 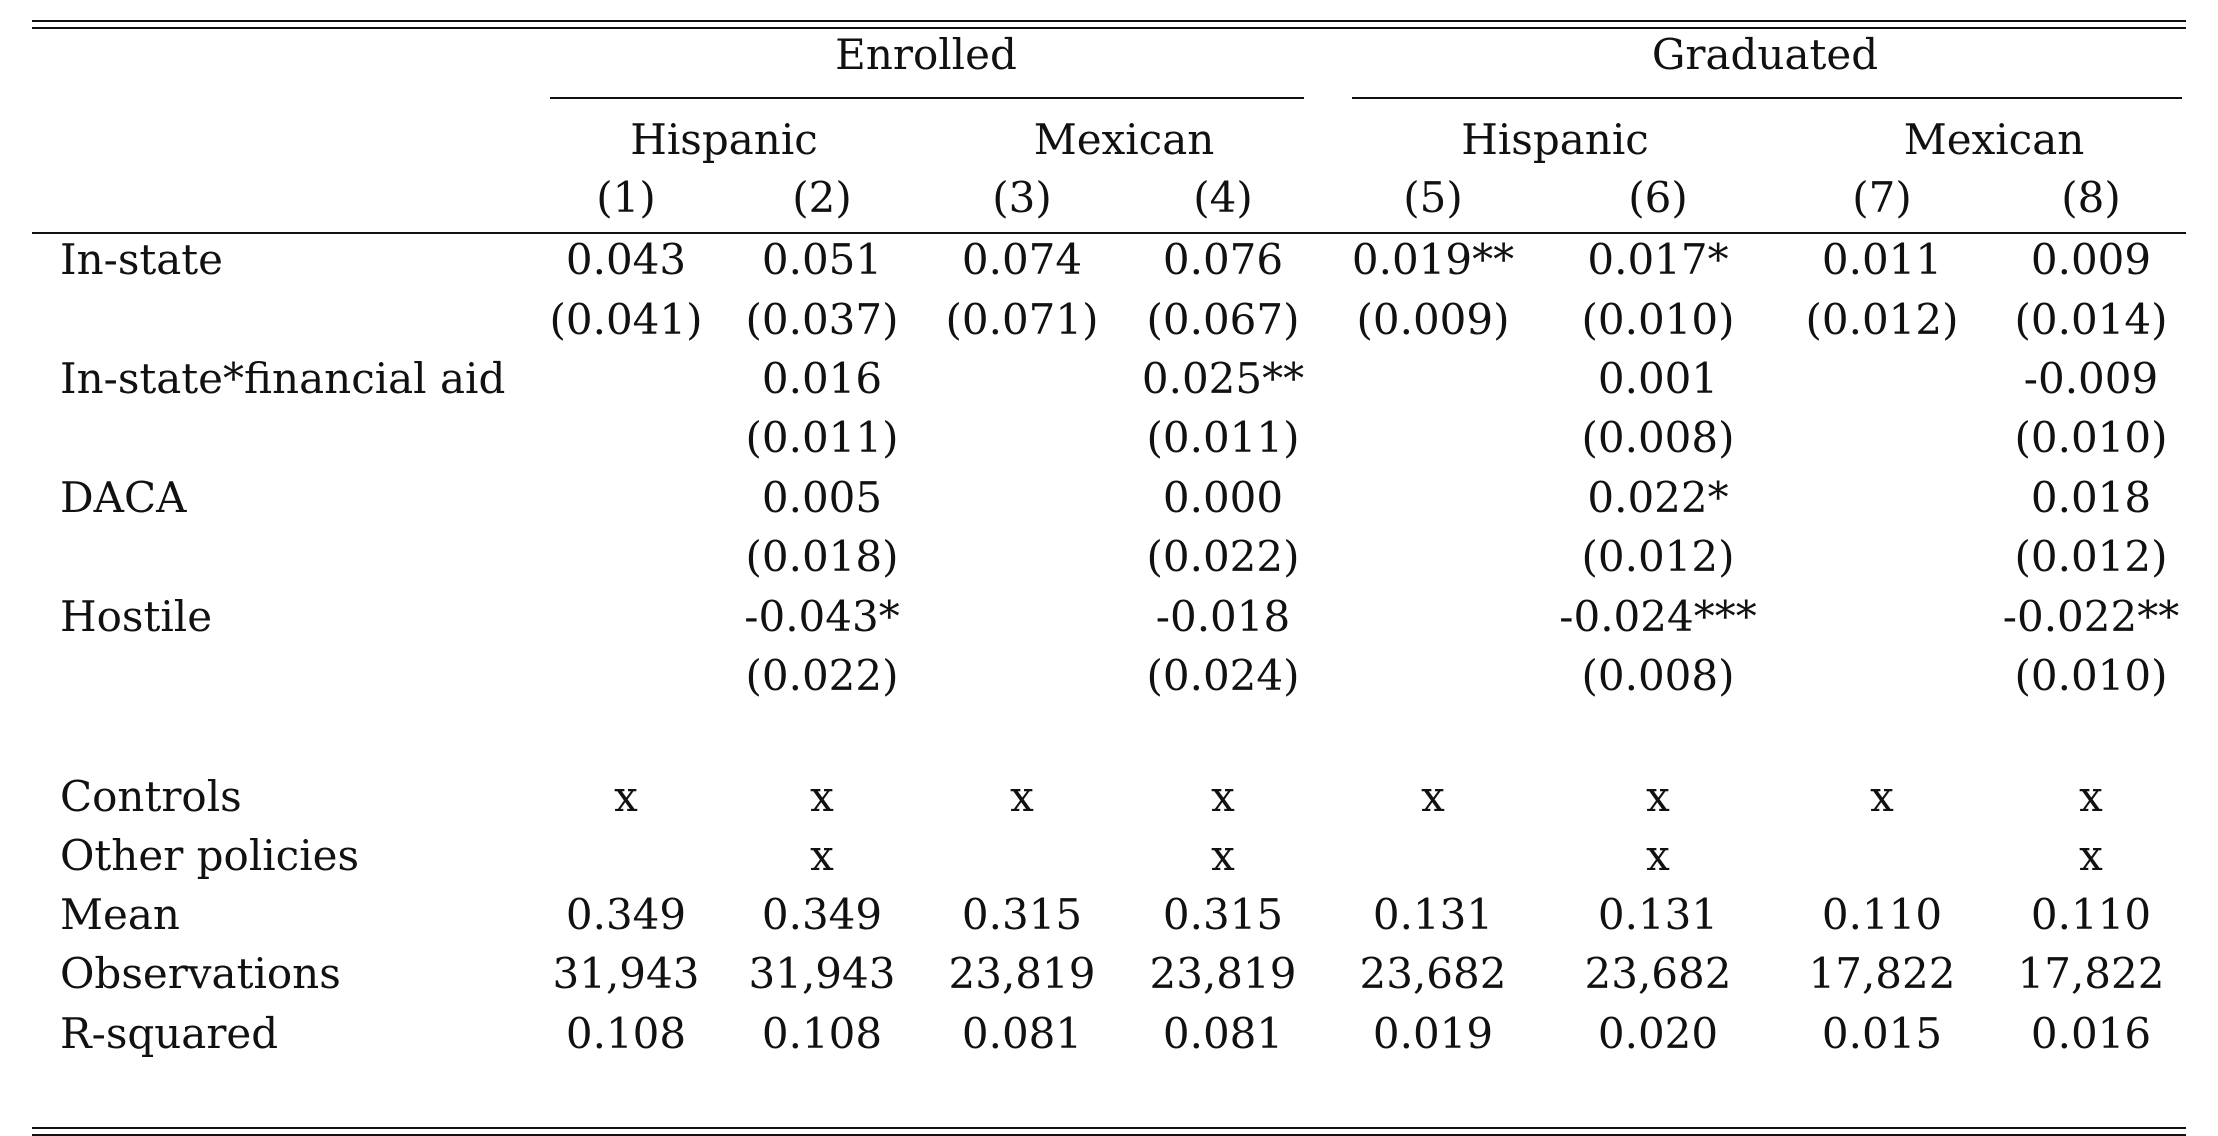 I want to click on std-error-cell: (0.037), so click(x=822, y=319).